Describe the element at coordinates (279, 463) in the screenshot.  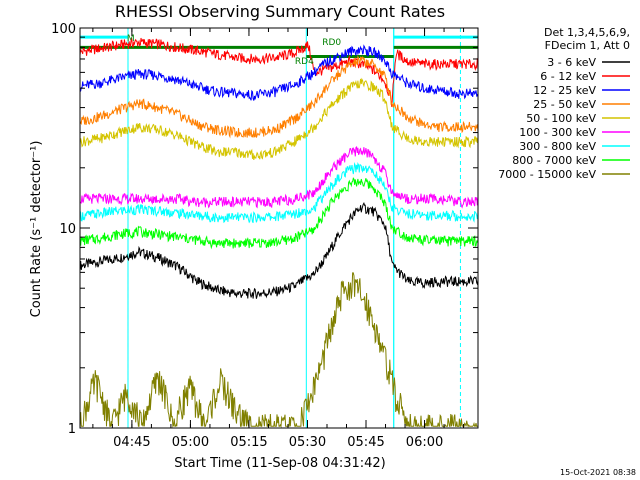
I see `x-axis-label: Start Time (11-Sep-08 04:31:42)` at that location.